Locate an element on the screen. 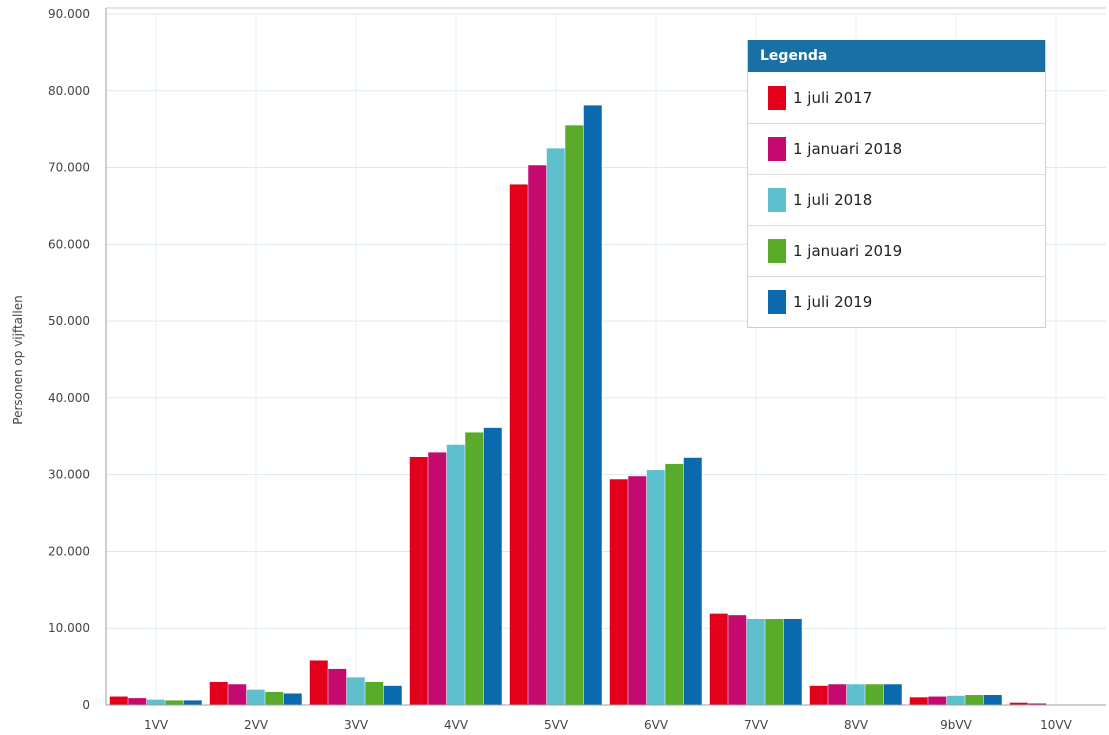  legend-item: 1 juli 2019 is located at coordinates (896, 301).